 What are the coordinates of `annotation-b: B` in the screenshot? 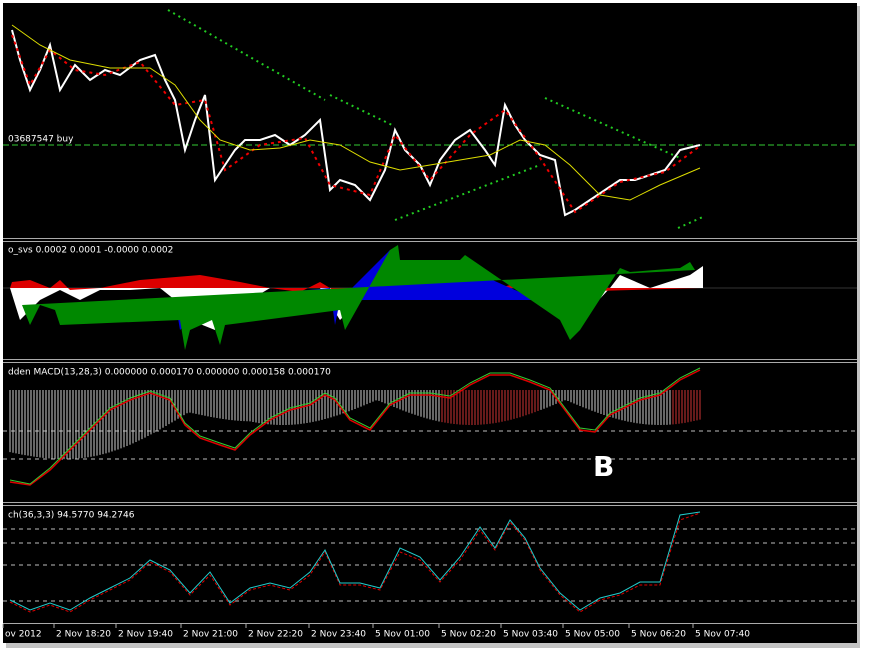 It's located at (603, 466).